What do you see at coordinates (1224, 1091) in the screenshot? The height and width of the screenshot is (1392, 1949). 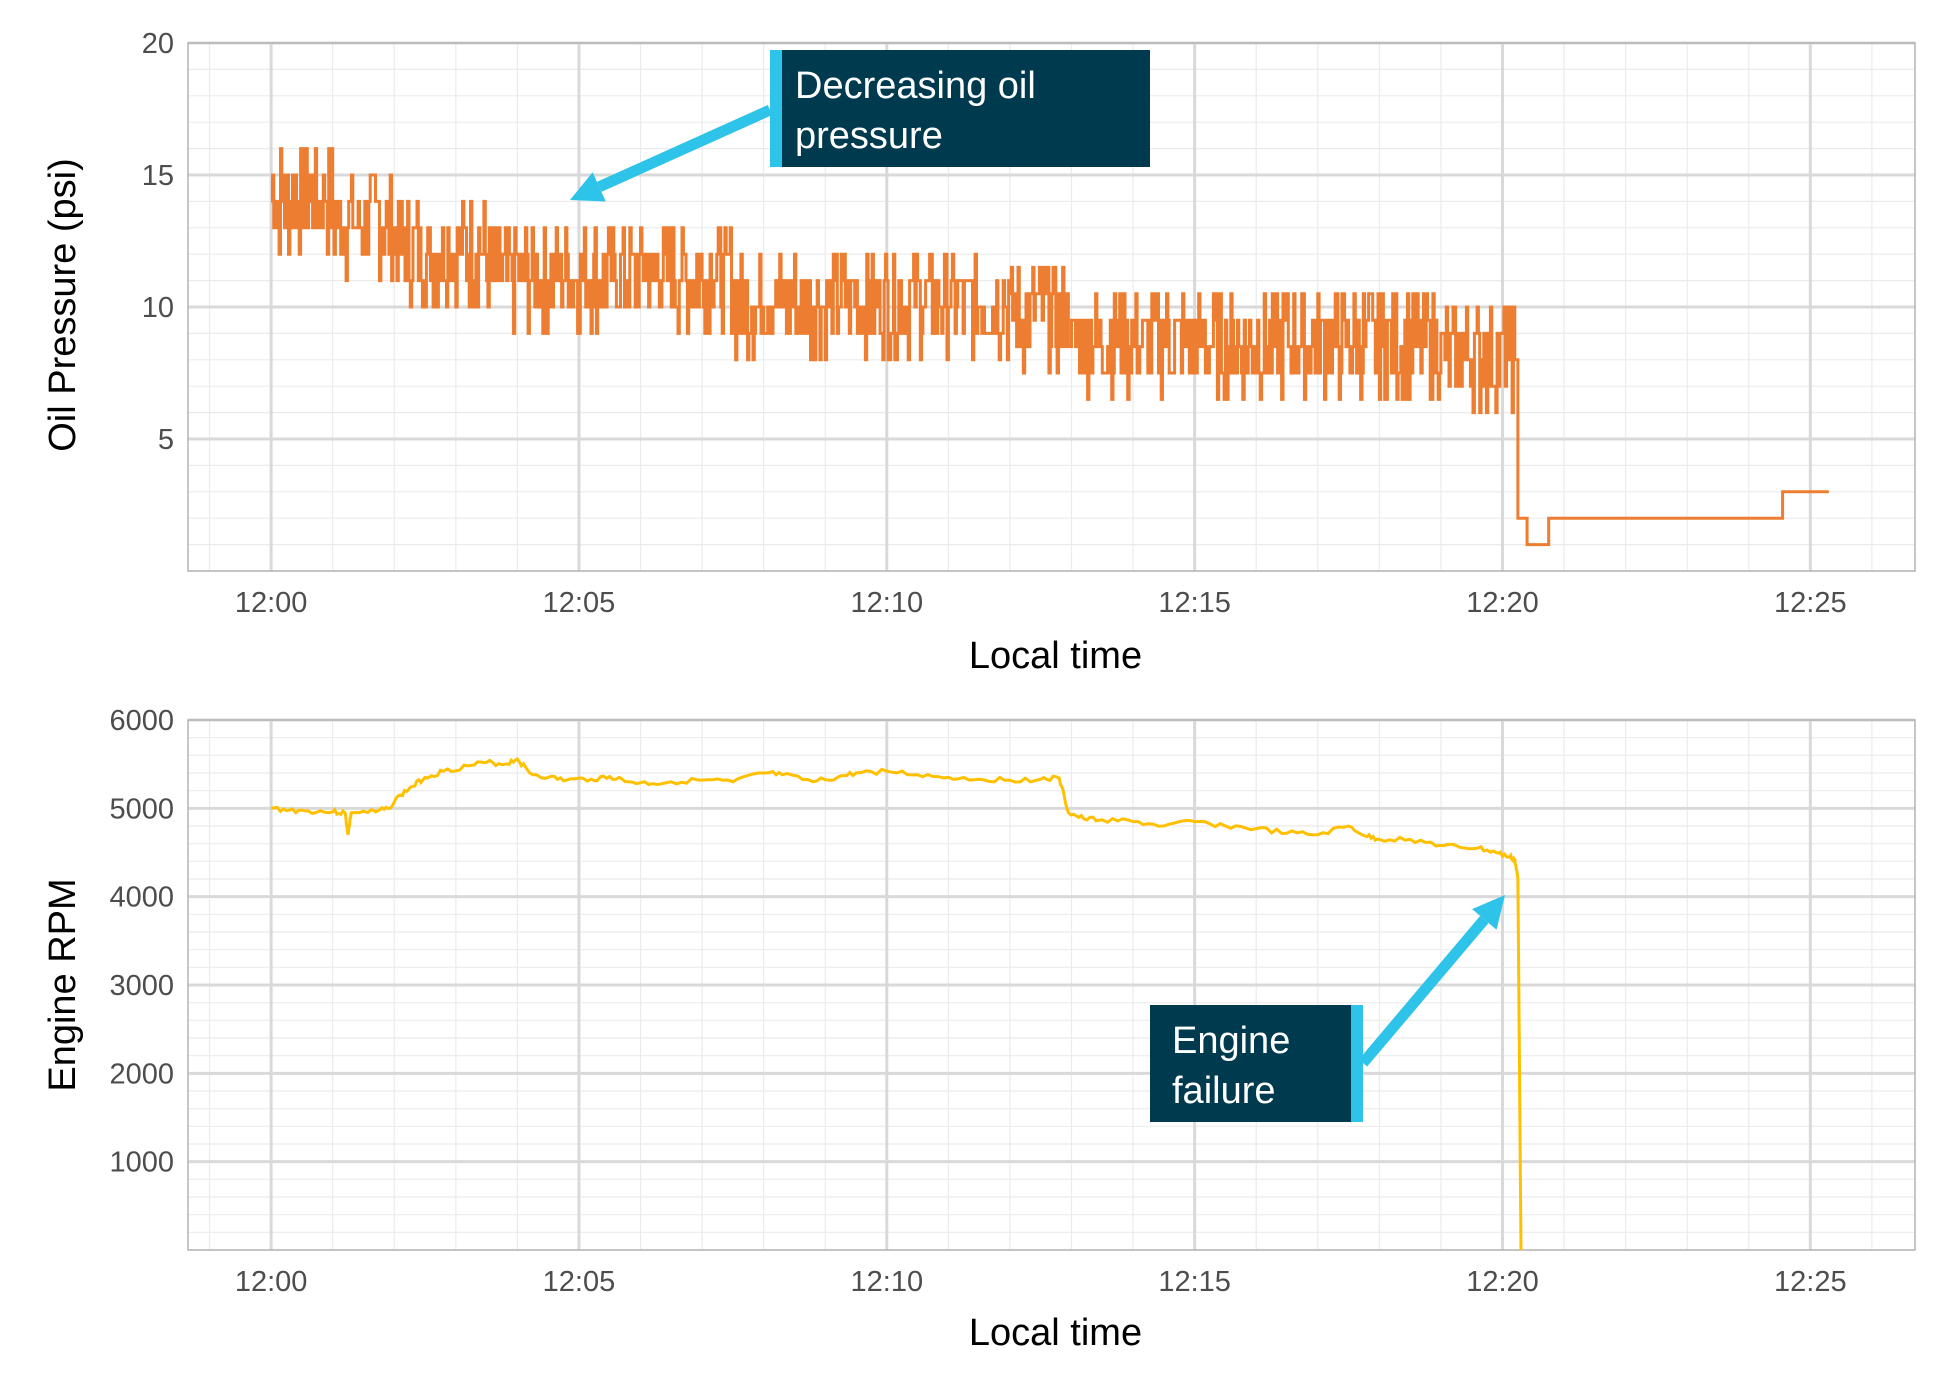 I see `annotation-line-2: failure` at bounding box center [1224, 1091].